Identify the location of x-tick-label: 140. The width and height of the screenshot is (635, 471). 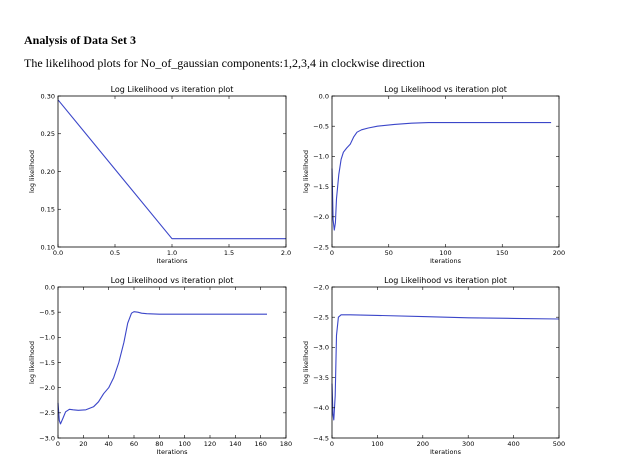
(235, 444).